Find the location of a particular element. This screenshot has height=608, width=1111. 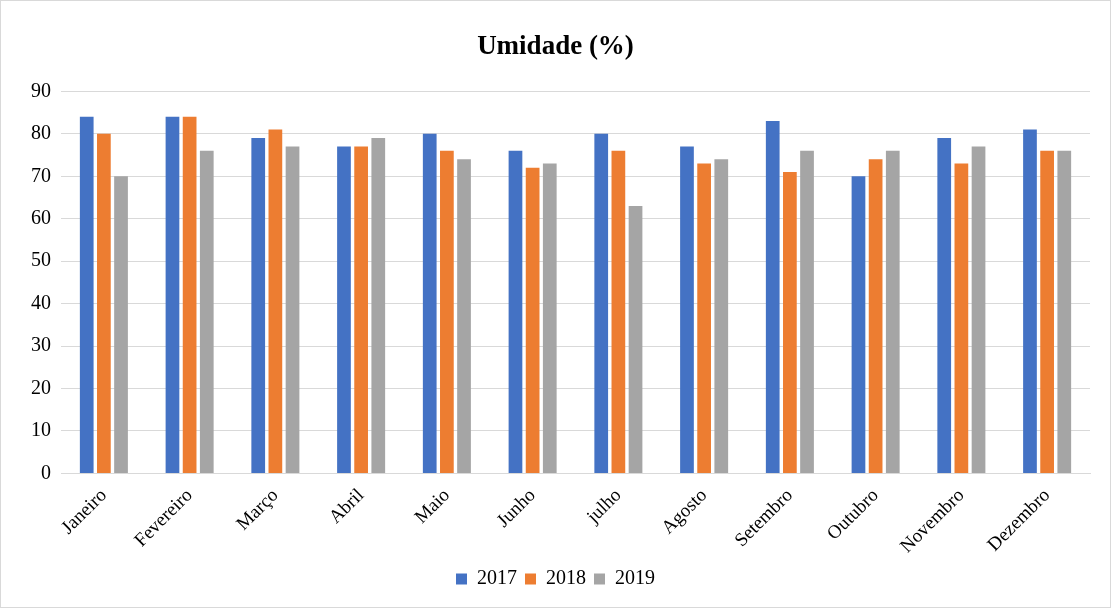

y-tick-label: 20 is located at coordinates (41, 386).